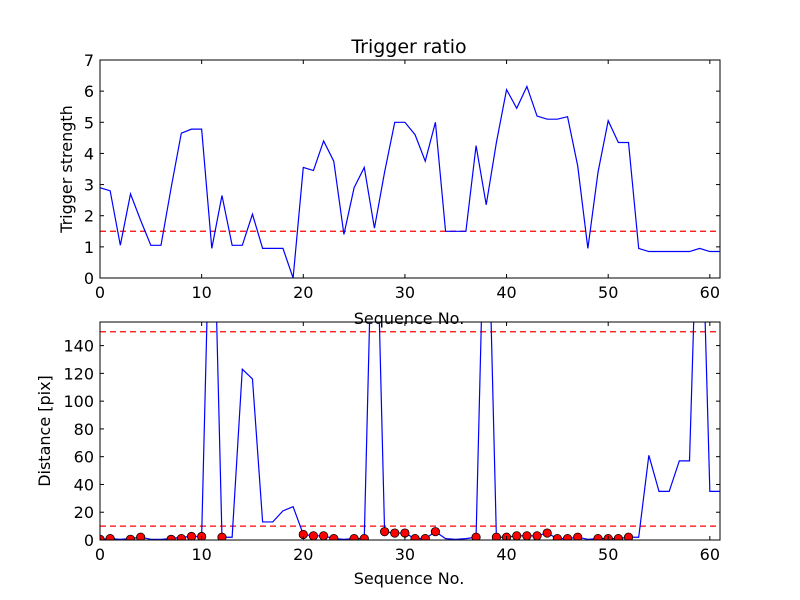  Describe the element at coordinates (84, 457) in the screenshot. I see `y-tick-label: 60` at that location.